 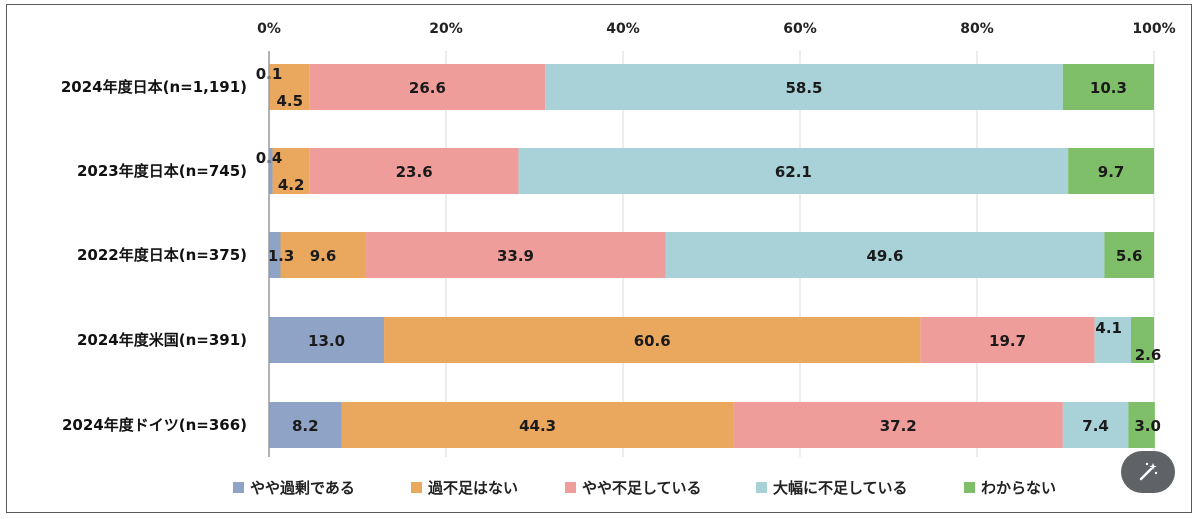 I want to click on data-label: 37.2, so click(x=898, y=426).